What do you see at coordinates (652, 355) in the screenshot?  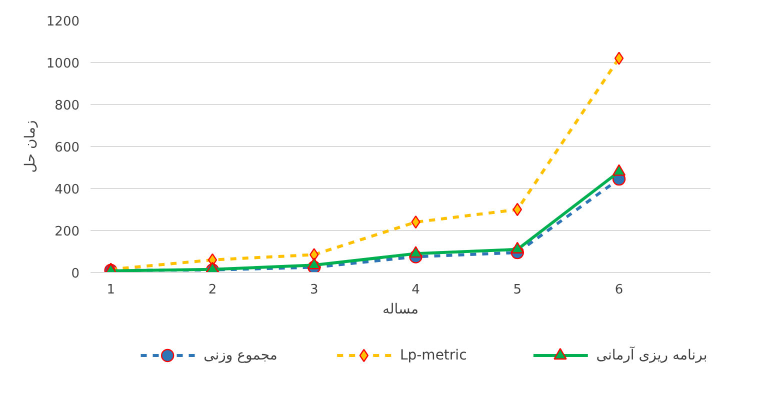 I see `legend-label: برنامه ریزی آرمانی` at bounding box center [652, 355].